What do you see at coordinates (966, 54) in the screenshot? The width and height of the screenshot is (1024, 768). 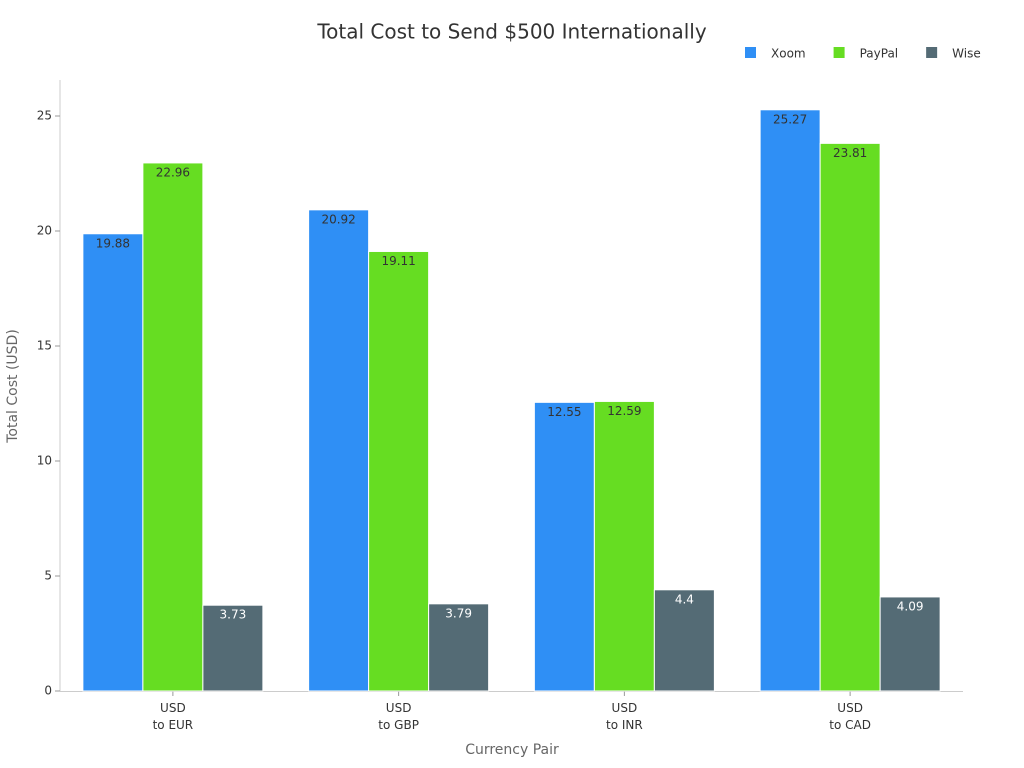 I see `legend-label: Wise` at bounding box center [966, 54].